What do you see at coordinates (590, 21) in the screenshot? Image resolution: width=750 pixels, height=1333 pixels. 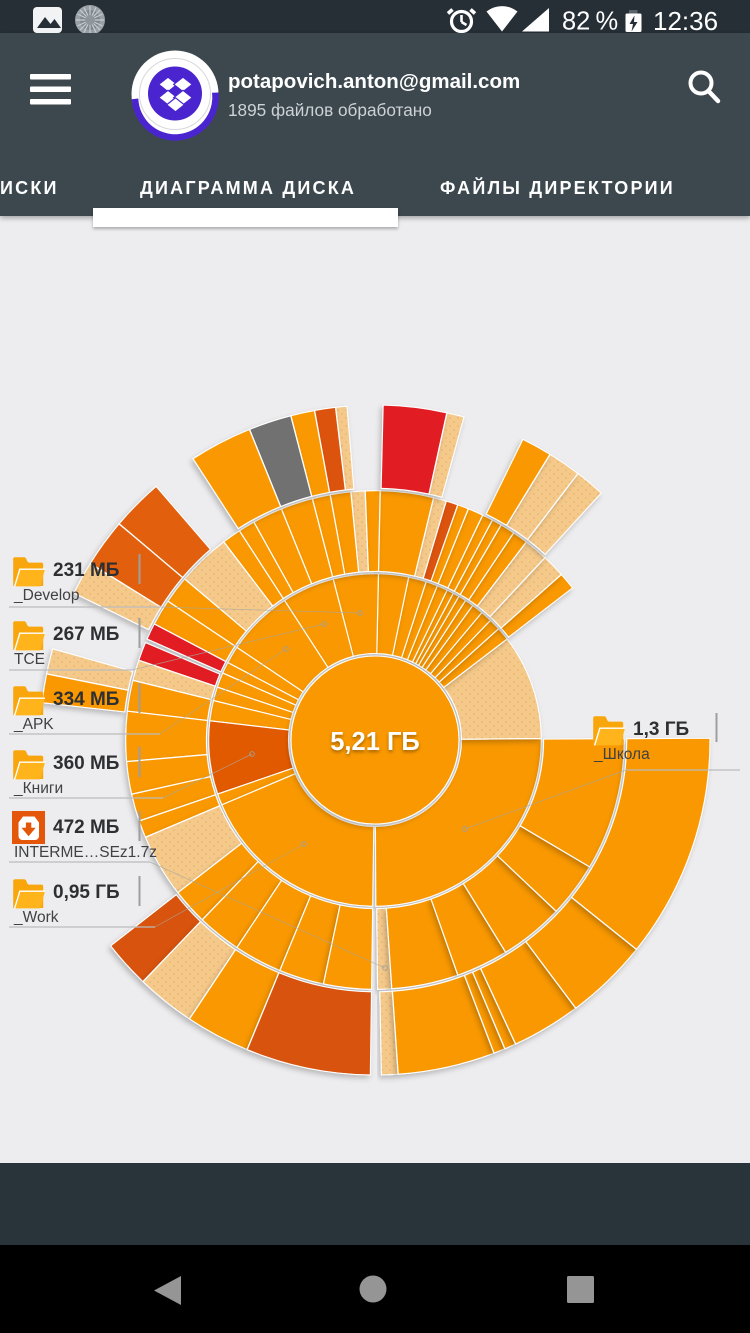 I see `svg-text: 82 %` at bounding box center [590, 21].